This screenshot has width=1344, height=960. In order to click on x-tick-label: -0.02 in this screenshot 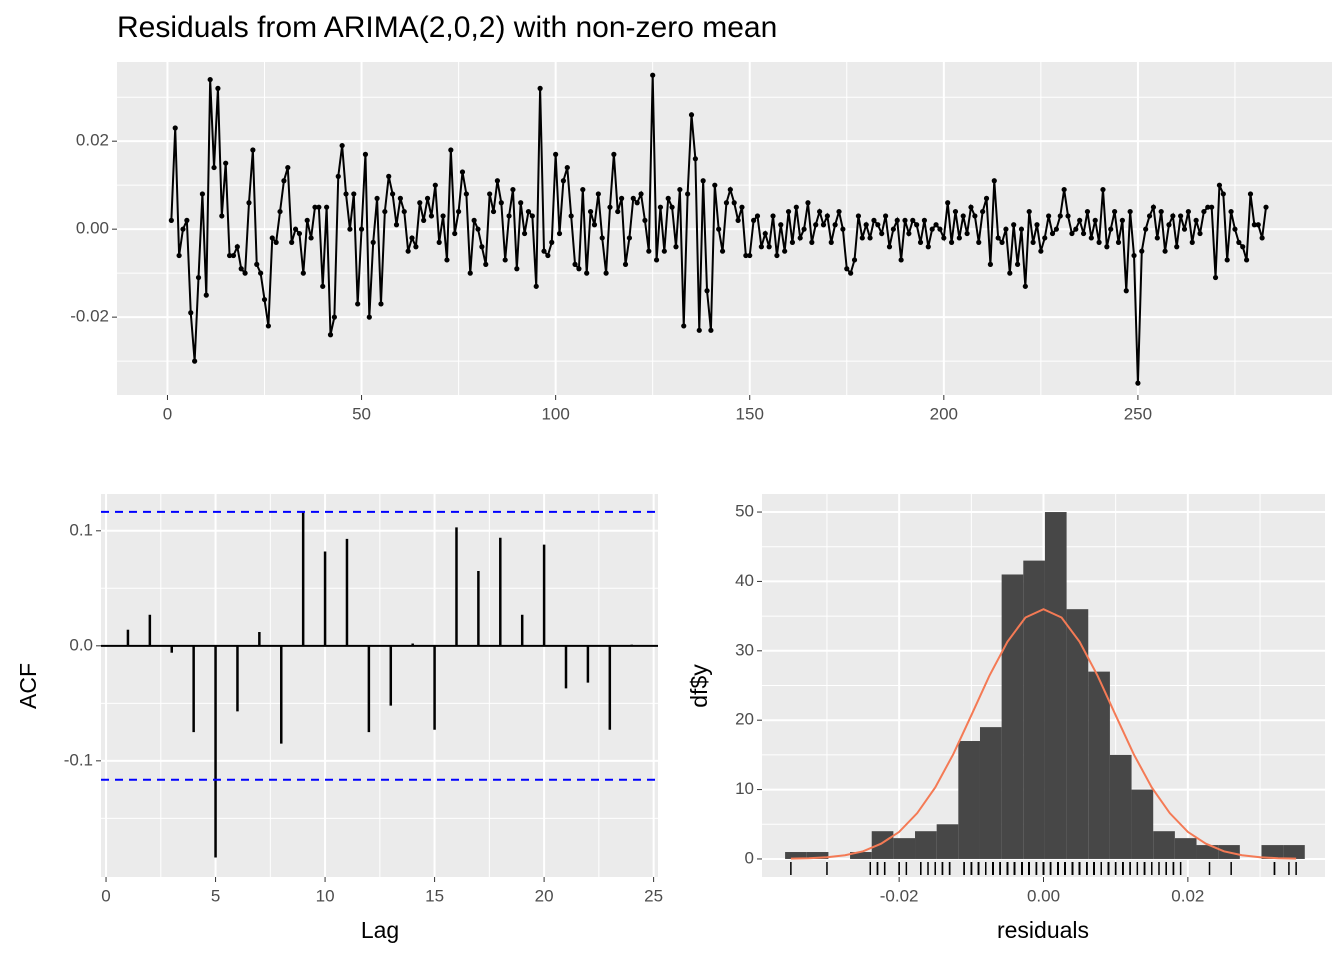, I will do `click(899, 895)`.